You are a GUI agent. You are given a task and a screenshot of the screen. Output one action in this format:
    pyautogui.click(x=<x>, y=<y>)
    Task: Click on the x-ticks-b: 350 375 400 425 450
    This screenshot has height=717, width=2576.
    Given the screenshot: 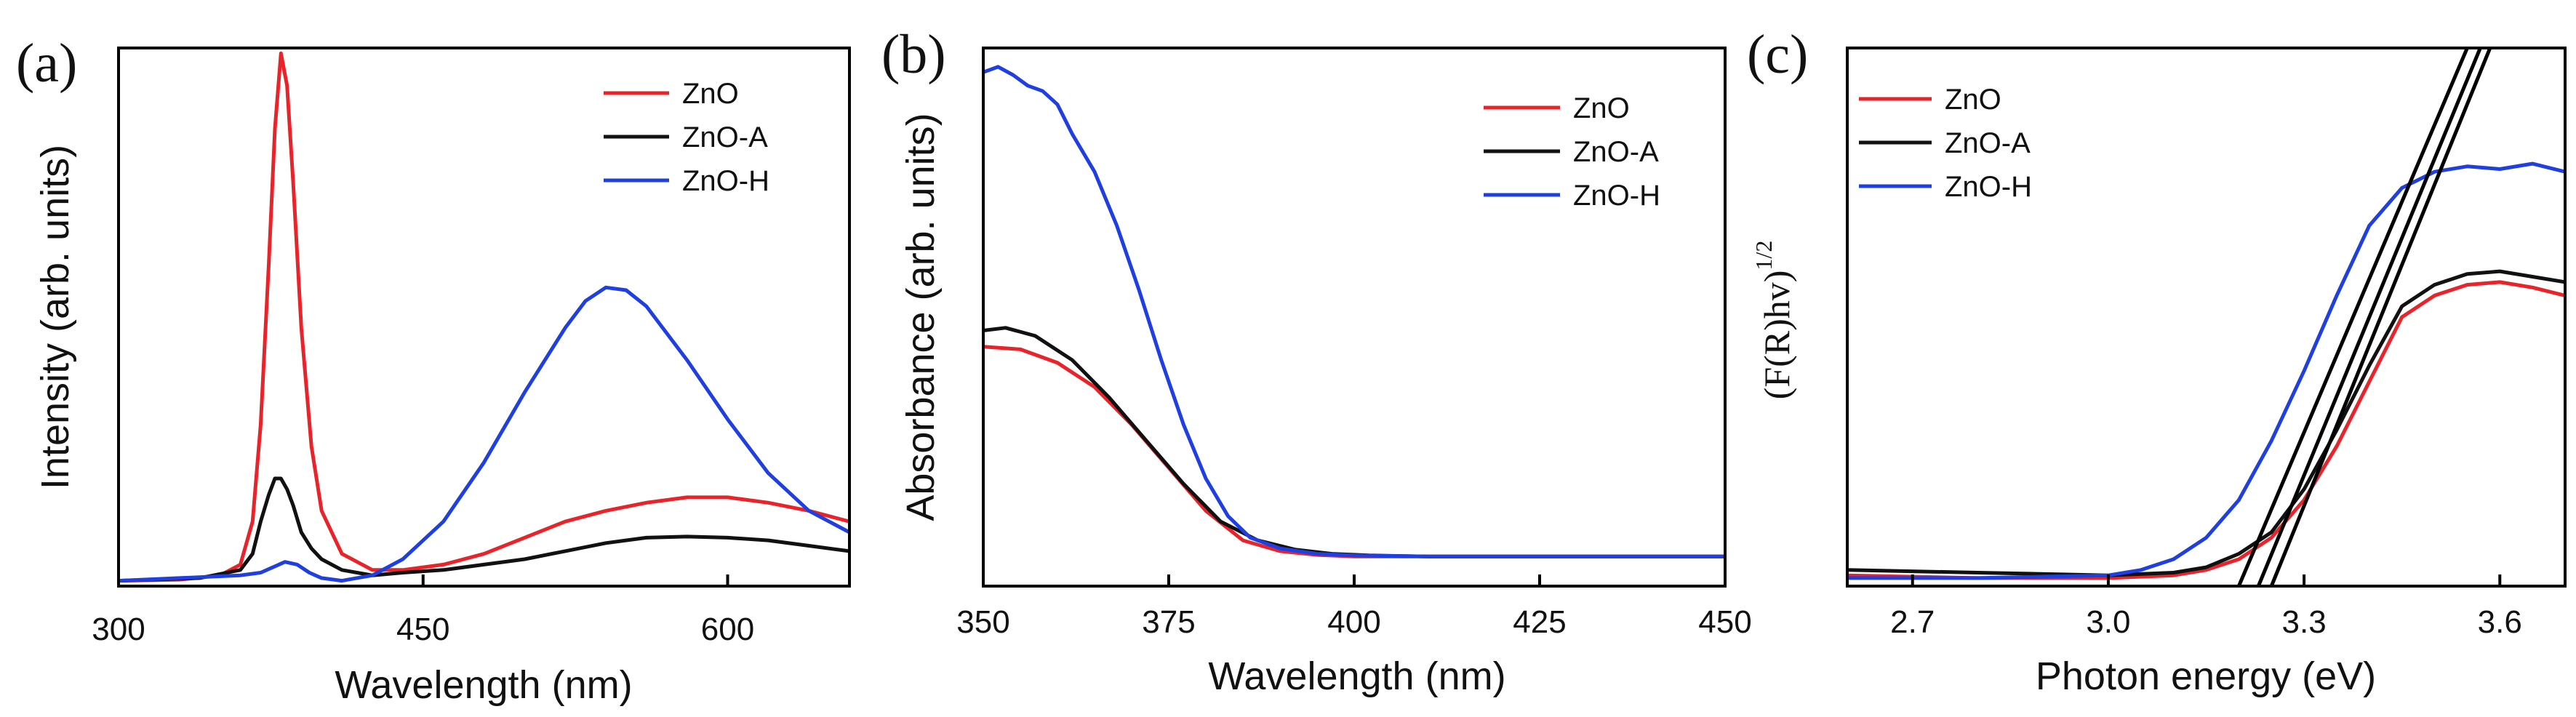 What is the action you would take?
    pyautogui.click(x=1354, y=607)
    